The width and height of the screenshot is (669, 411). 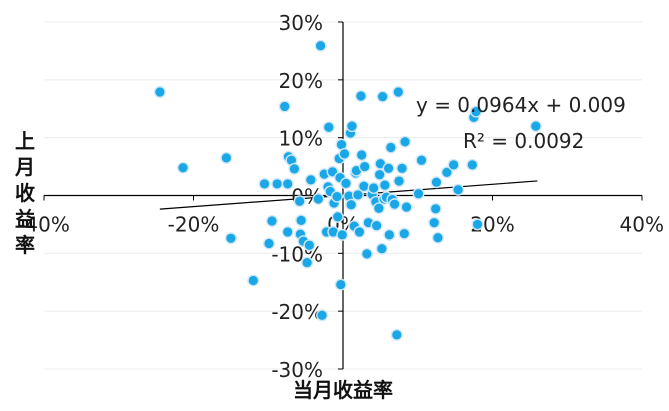 I want to click on y-tick-label-6: -30%, so click(x=297, y=370).